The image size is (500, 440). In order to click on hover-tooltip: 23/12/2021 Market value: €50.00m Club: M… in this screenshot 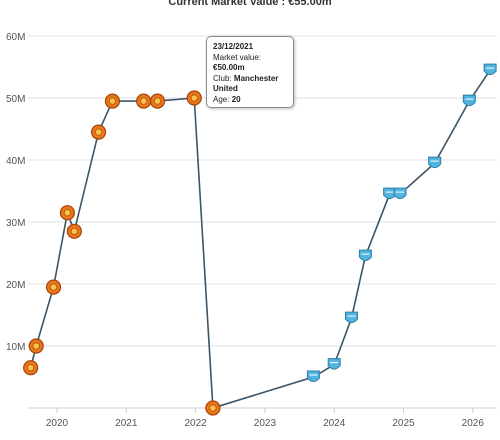, I will do `click(250, 72)`.